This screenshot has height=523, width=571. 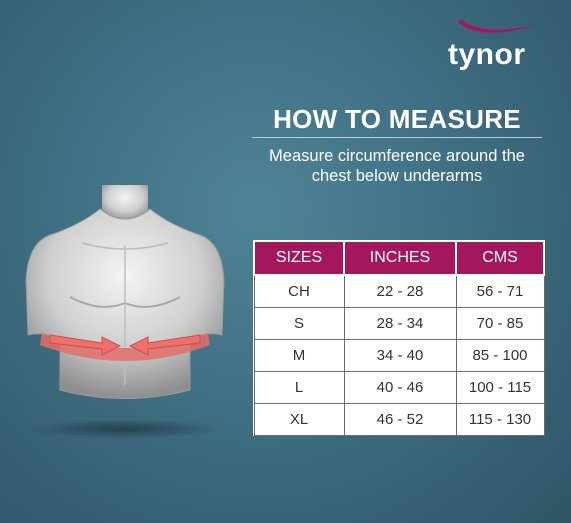 I want to click on inches-cell: 22 - 28, so click(x=400, y=291).